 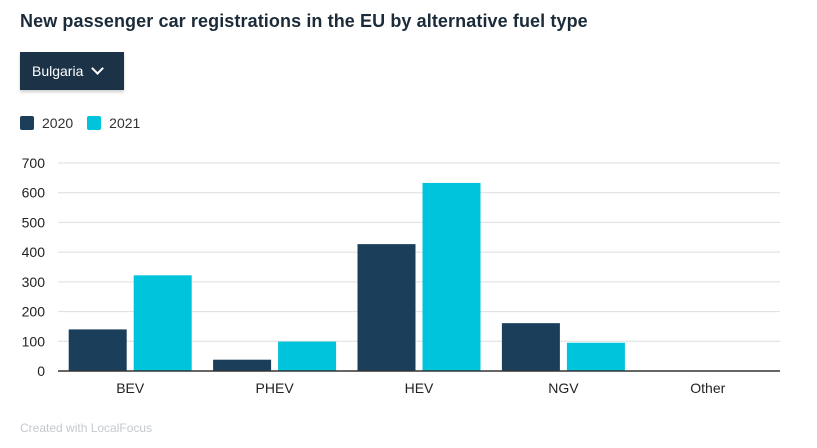 I want to click on y-tick-label-300: 300, so click(x=34, y=282).